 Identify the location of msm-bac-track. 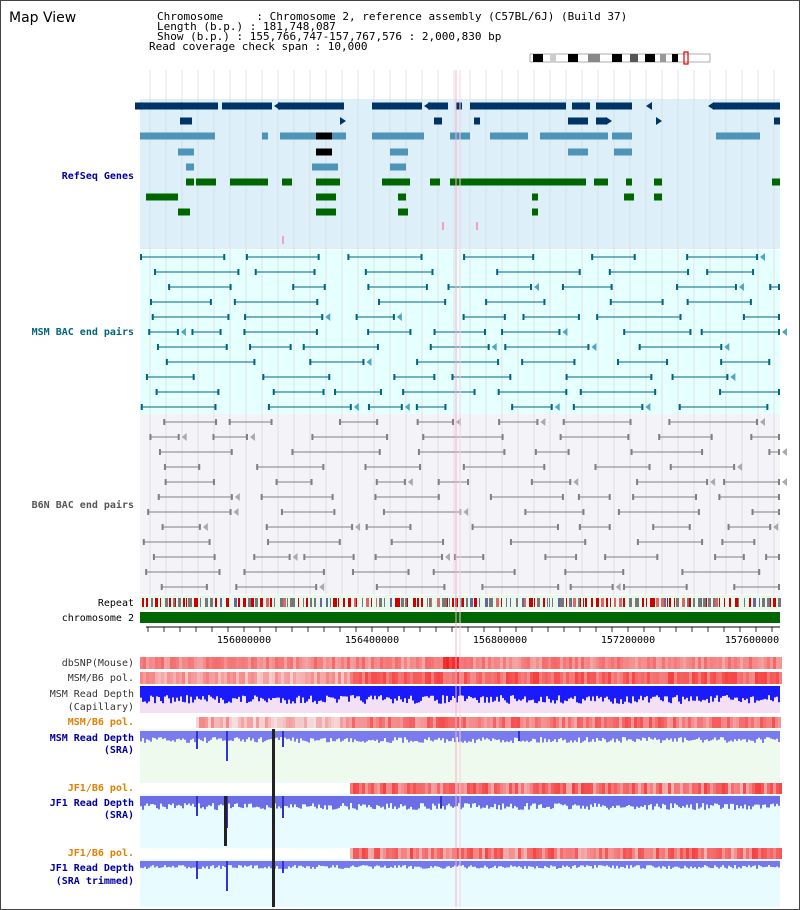
(463, 332).